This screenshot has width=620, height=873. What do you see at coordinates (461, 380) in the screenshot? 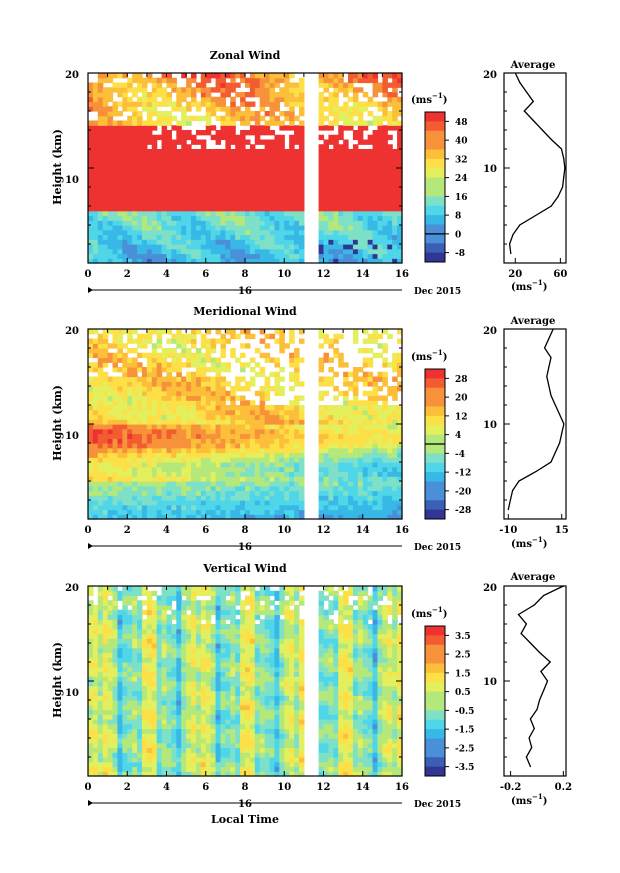
I see `meridional-colorbar-label: 28` at bounding box center [461, 380].